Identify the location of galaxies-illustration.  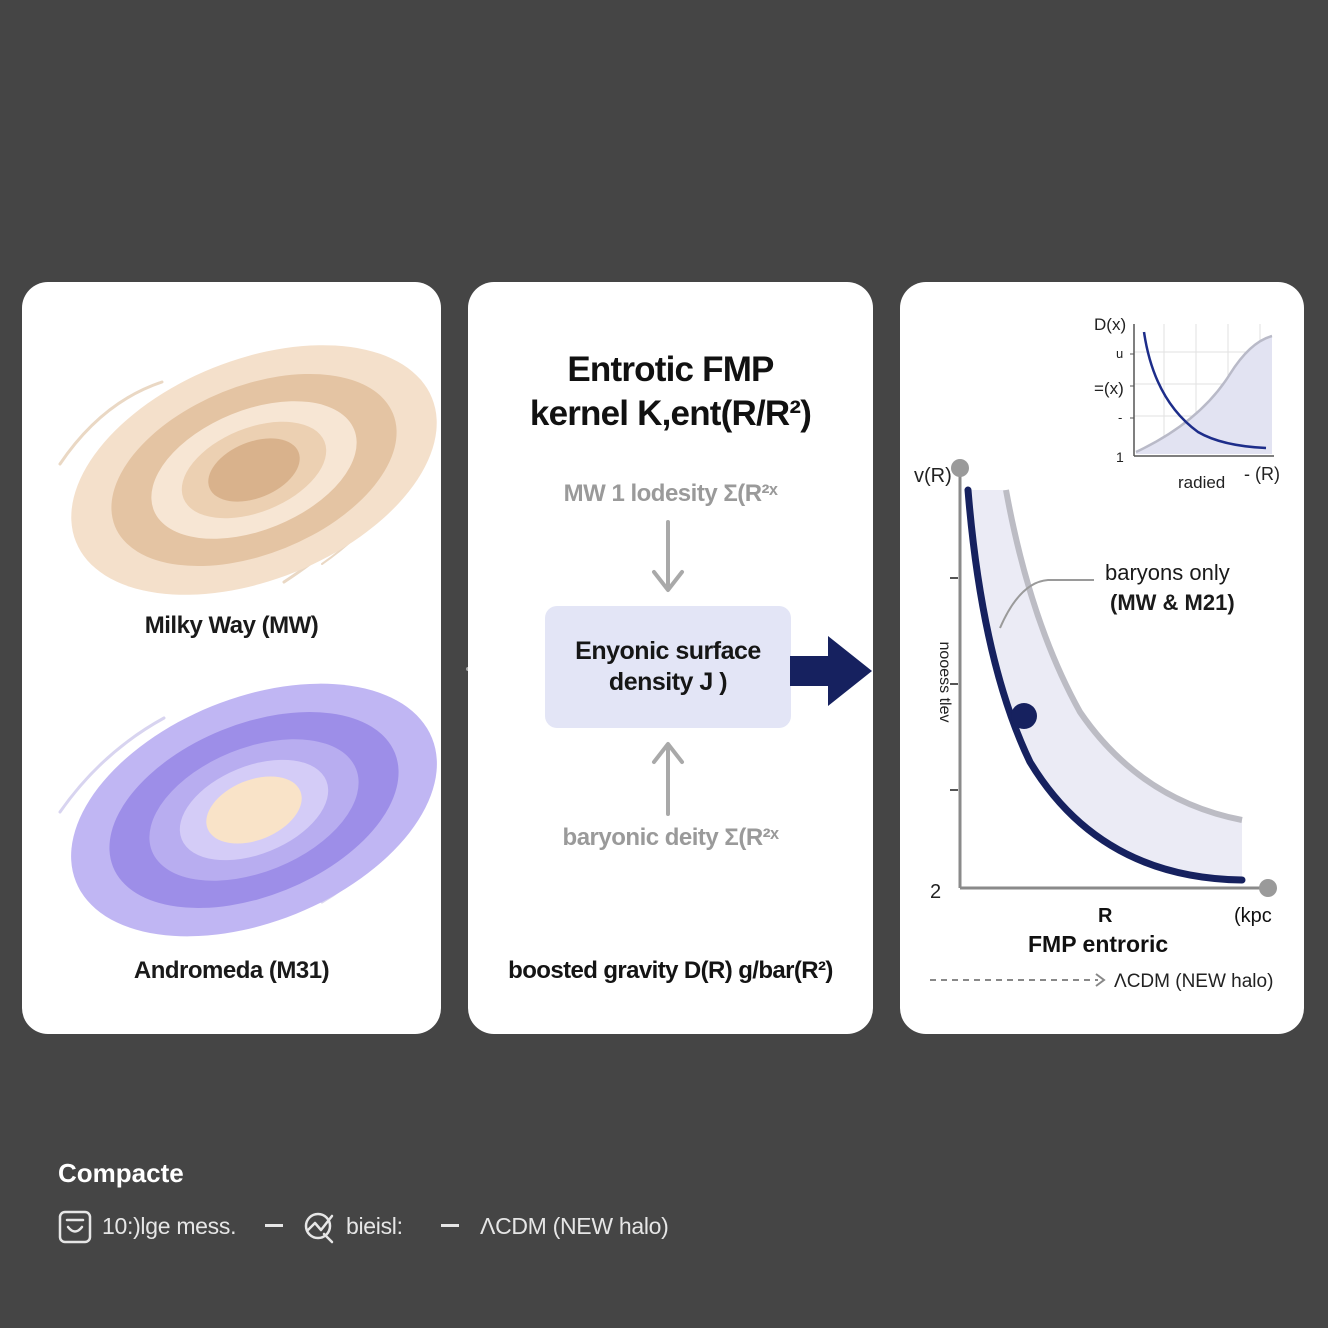
(247, 641).